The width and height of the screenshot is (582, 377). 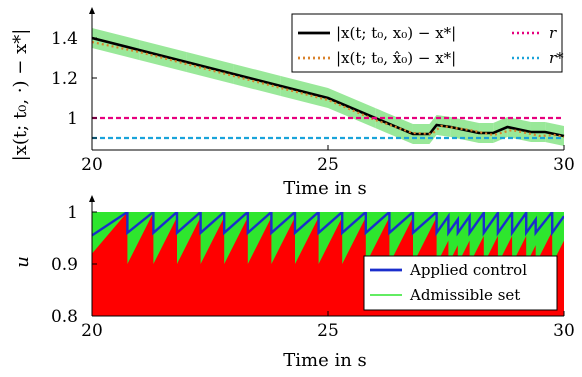 What do you see at coordinates (92, 198) in the screenshot?
I see `bottom-y-axis-arrow` at bounding box center [92, 198].